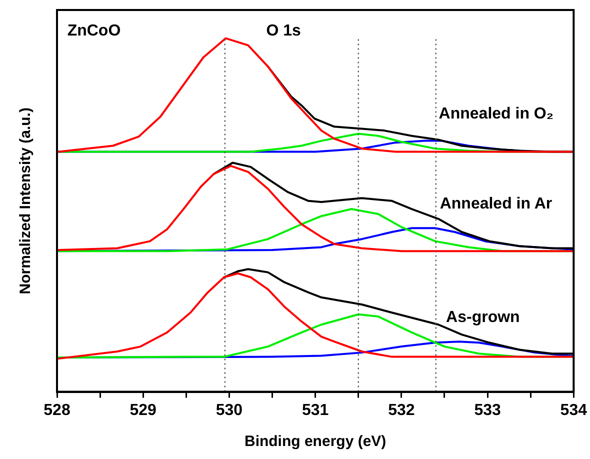 The width and height of the screenshot is (590, 459). I want to click on x-tick-label: 531, so click(315, 410).